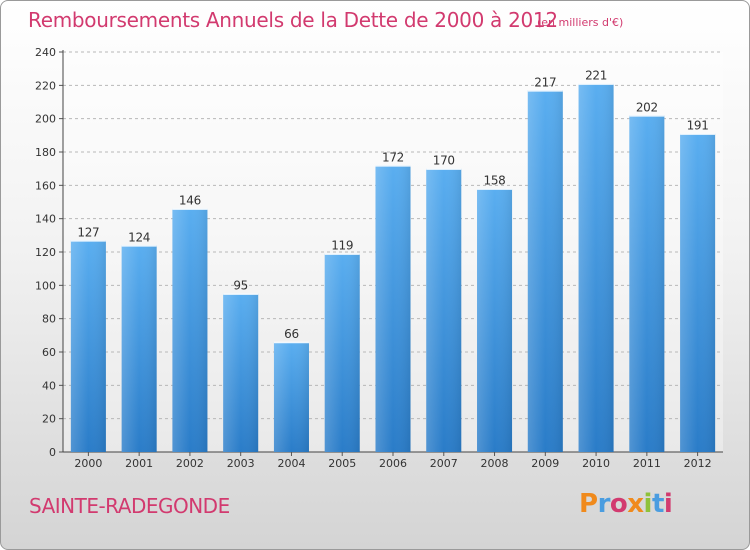  Describe the element at coordinates (190, 463) in the screenshot. I see `x-tick-label: 2002` at that location.